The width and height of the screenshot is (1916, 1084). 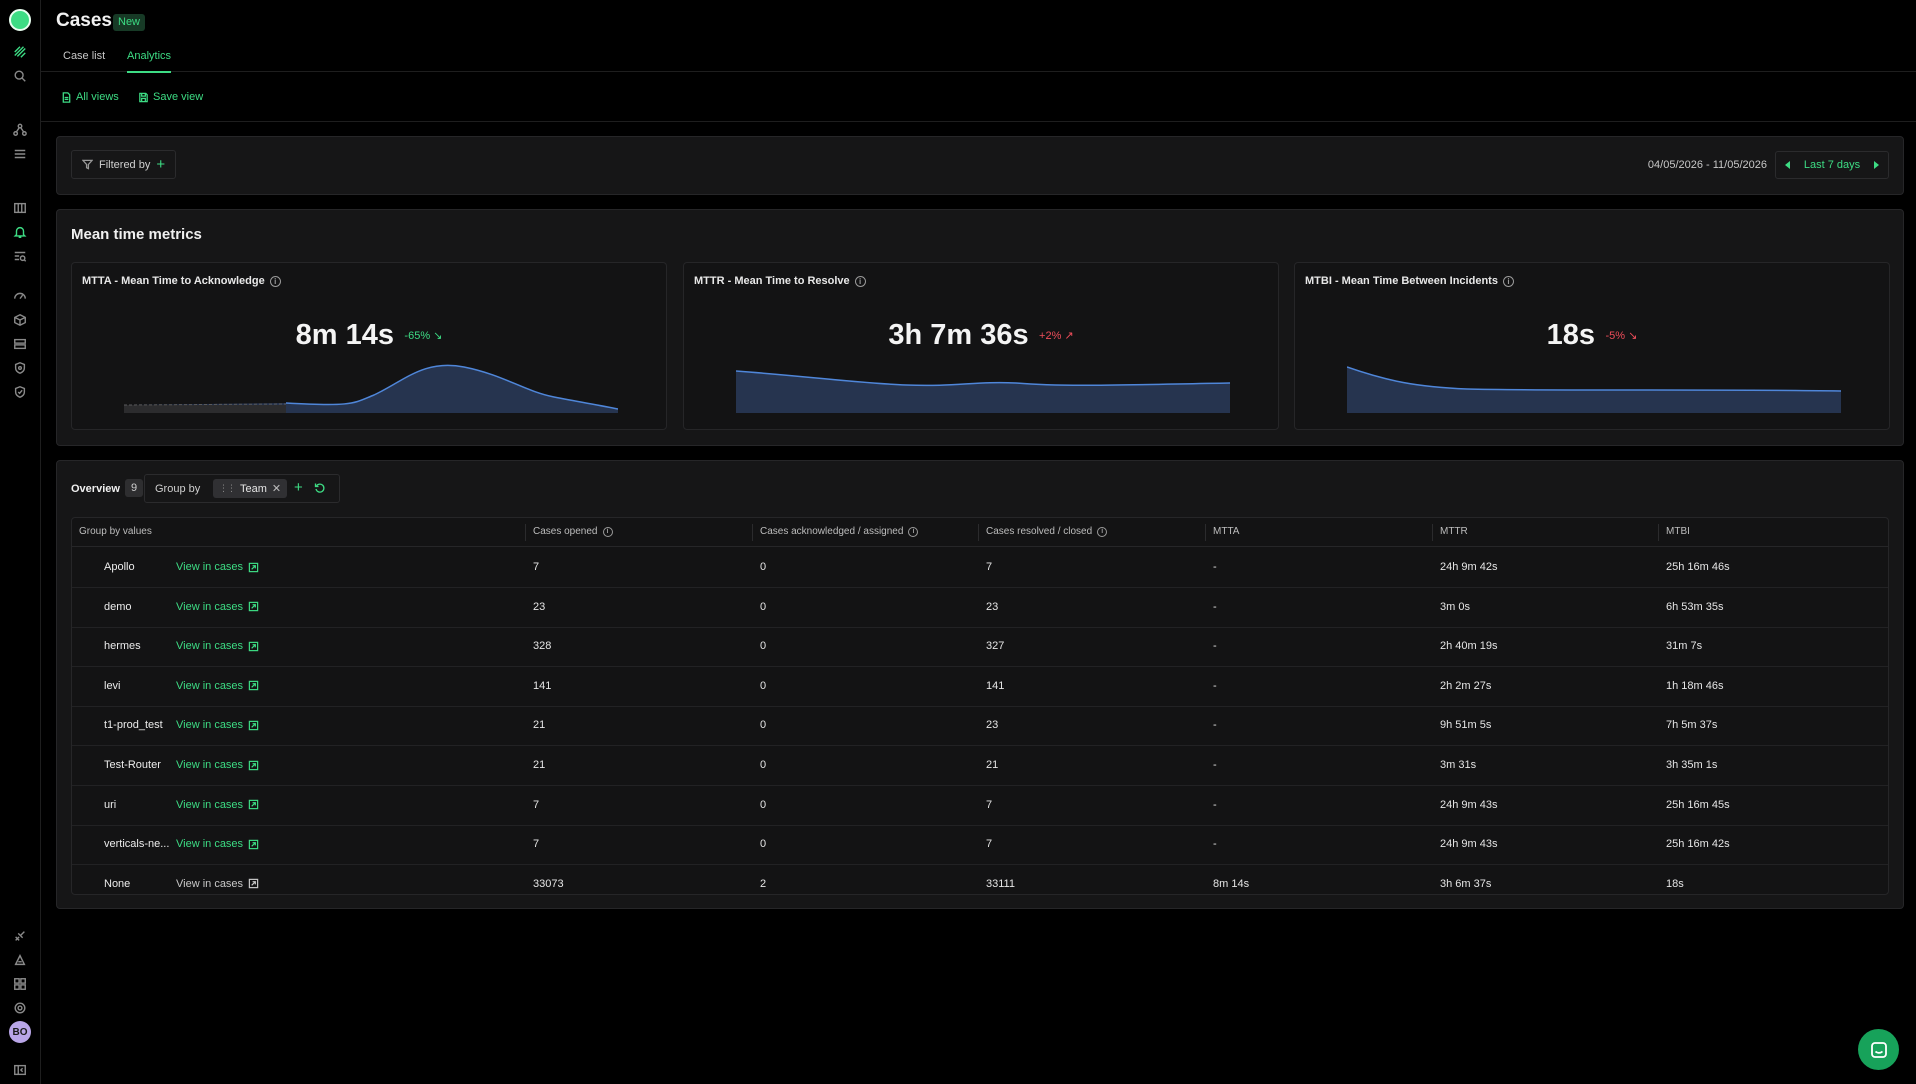 I want to click on save-icon, so click(x=143, y=97).